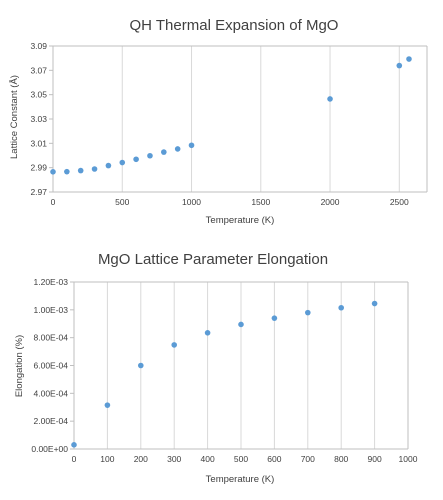 The height and width of the screenshot is (500, 443). What do you see at coordinates (174, 459) in the screenshot?
I see `chart2-x-tick-label: 300` at bounding box center [174, 459].